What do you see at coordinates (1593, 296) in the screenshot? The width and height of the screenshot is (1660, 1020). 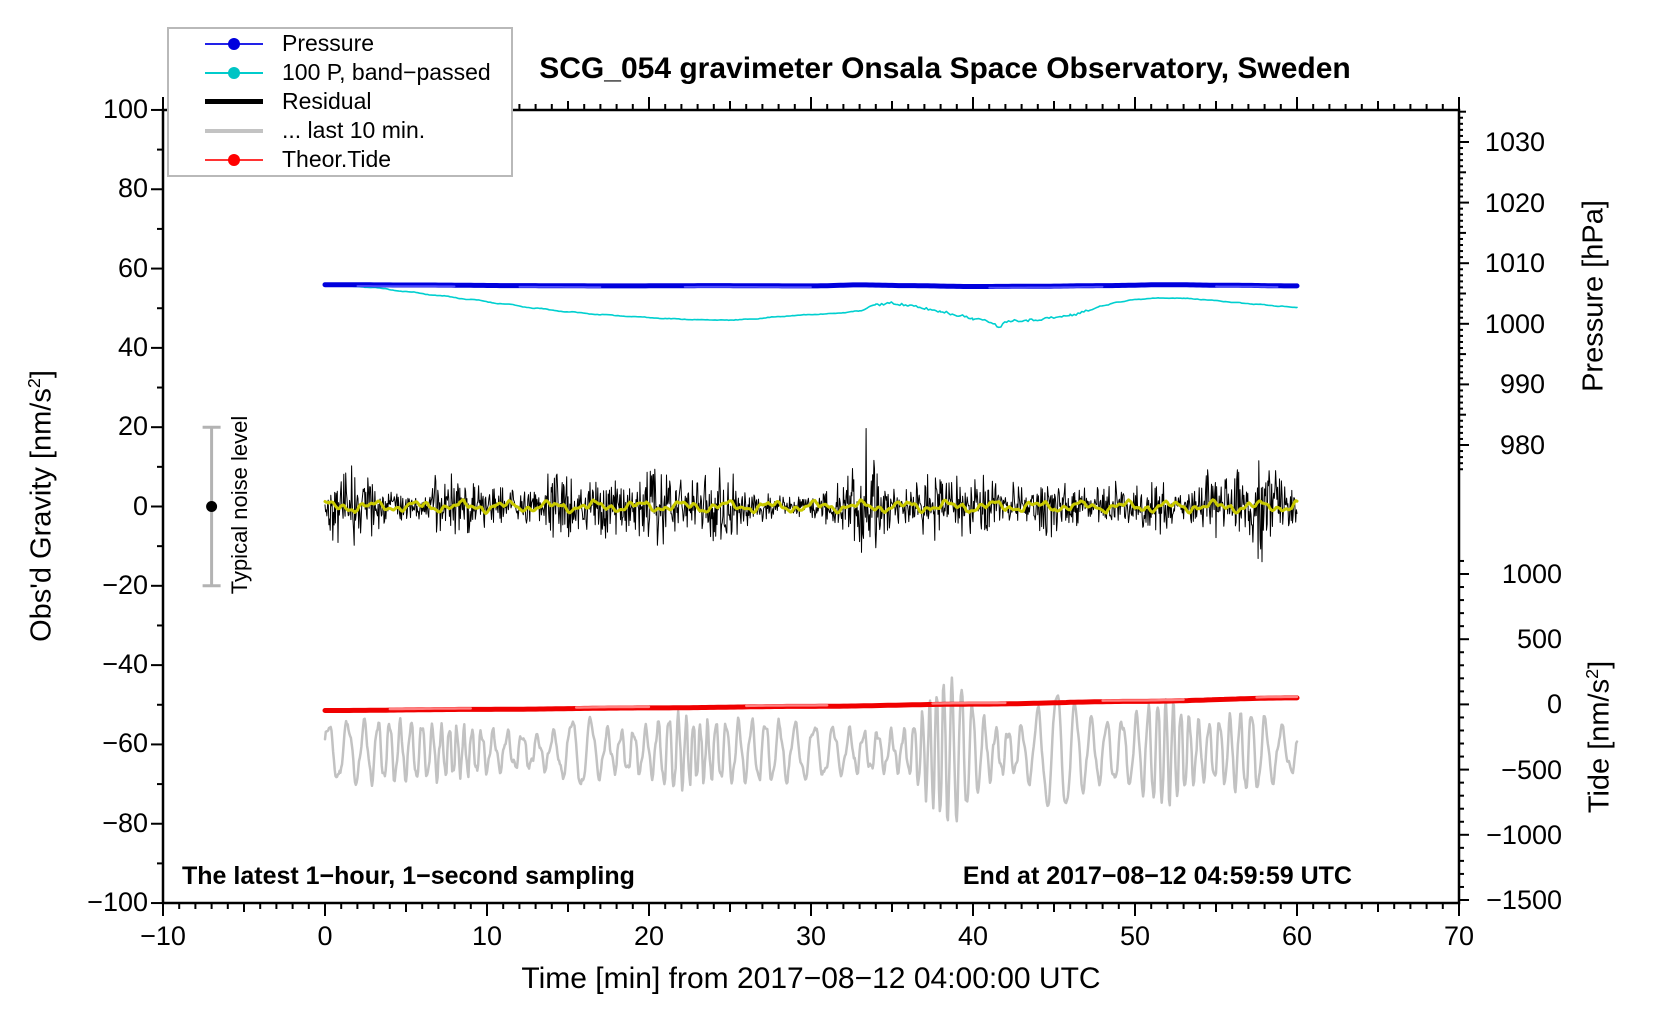 I see `y-axis-label-pressure: Pressure [hPa]` at bounding box center [1593, 296].